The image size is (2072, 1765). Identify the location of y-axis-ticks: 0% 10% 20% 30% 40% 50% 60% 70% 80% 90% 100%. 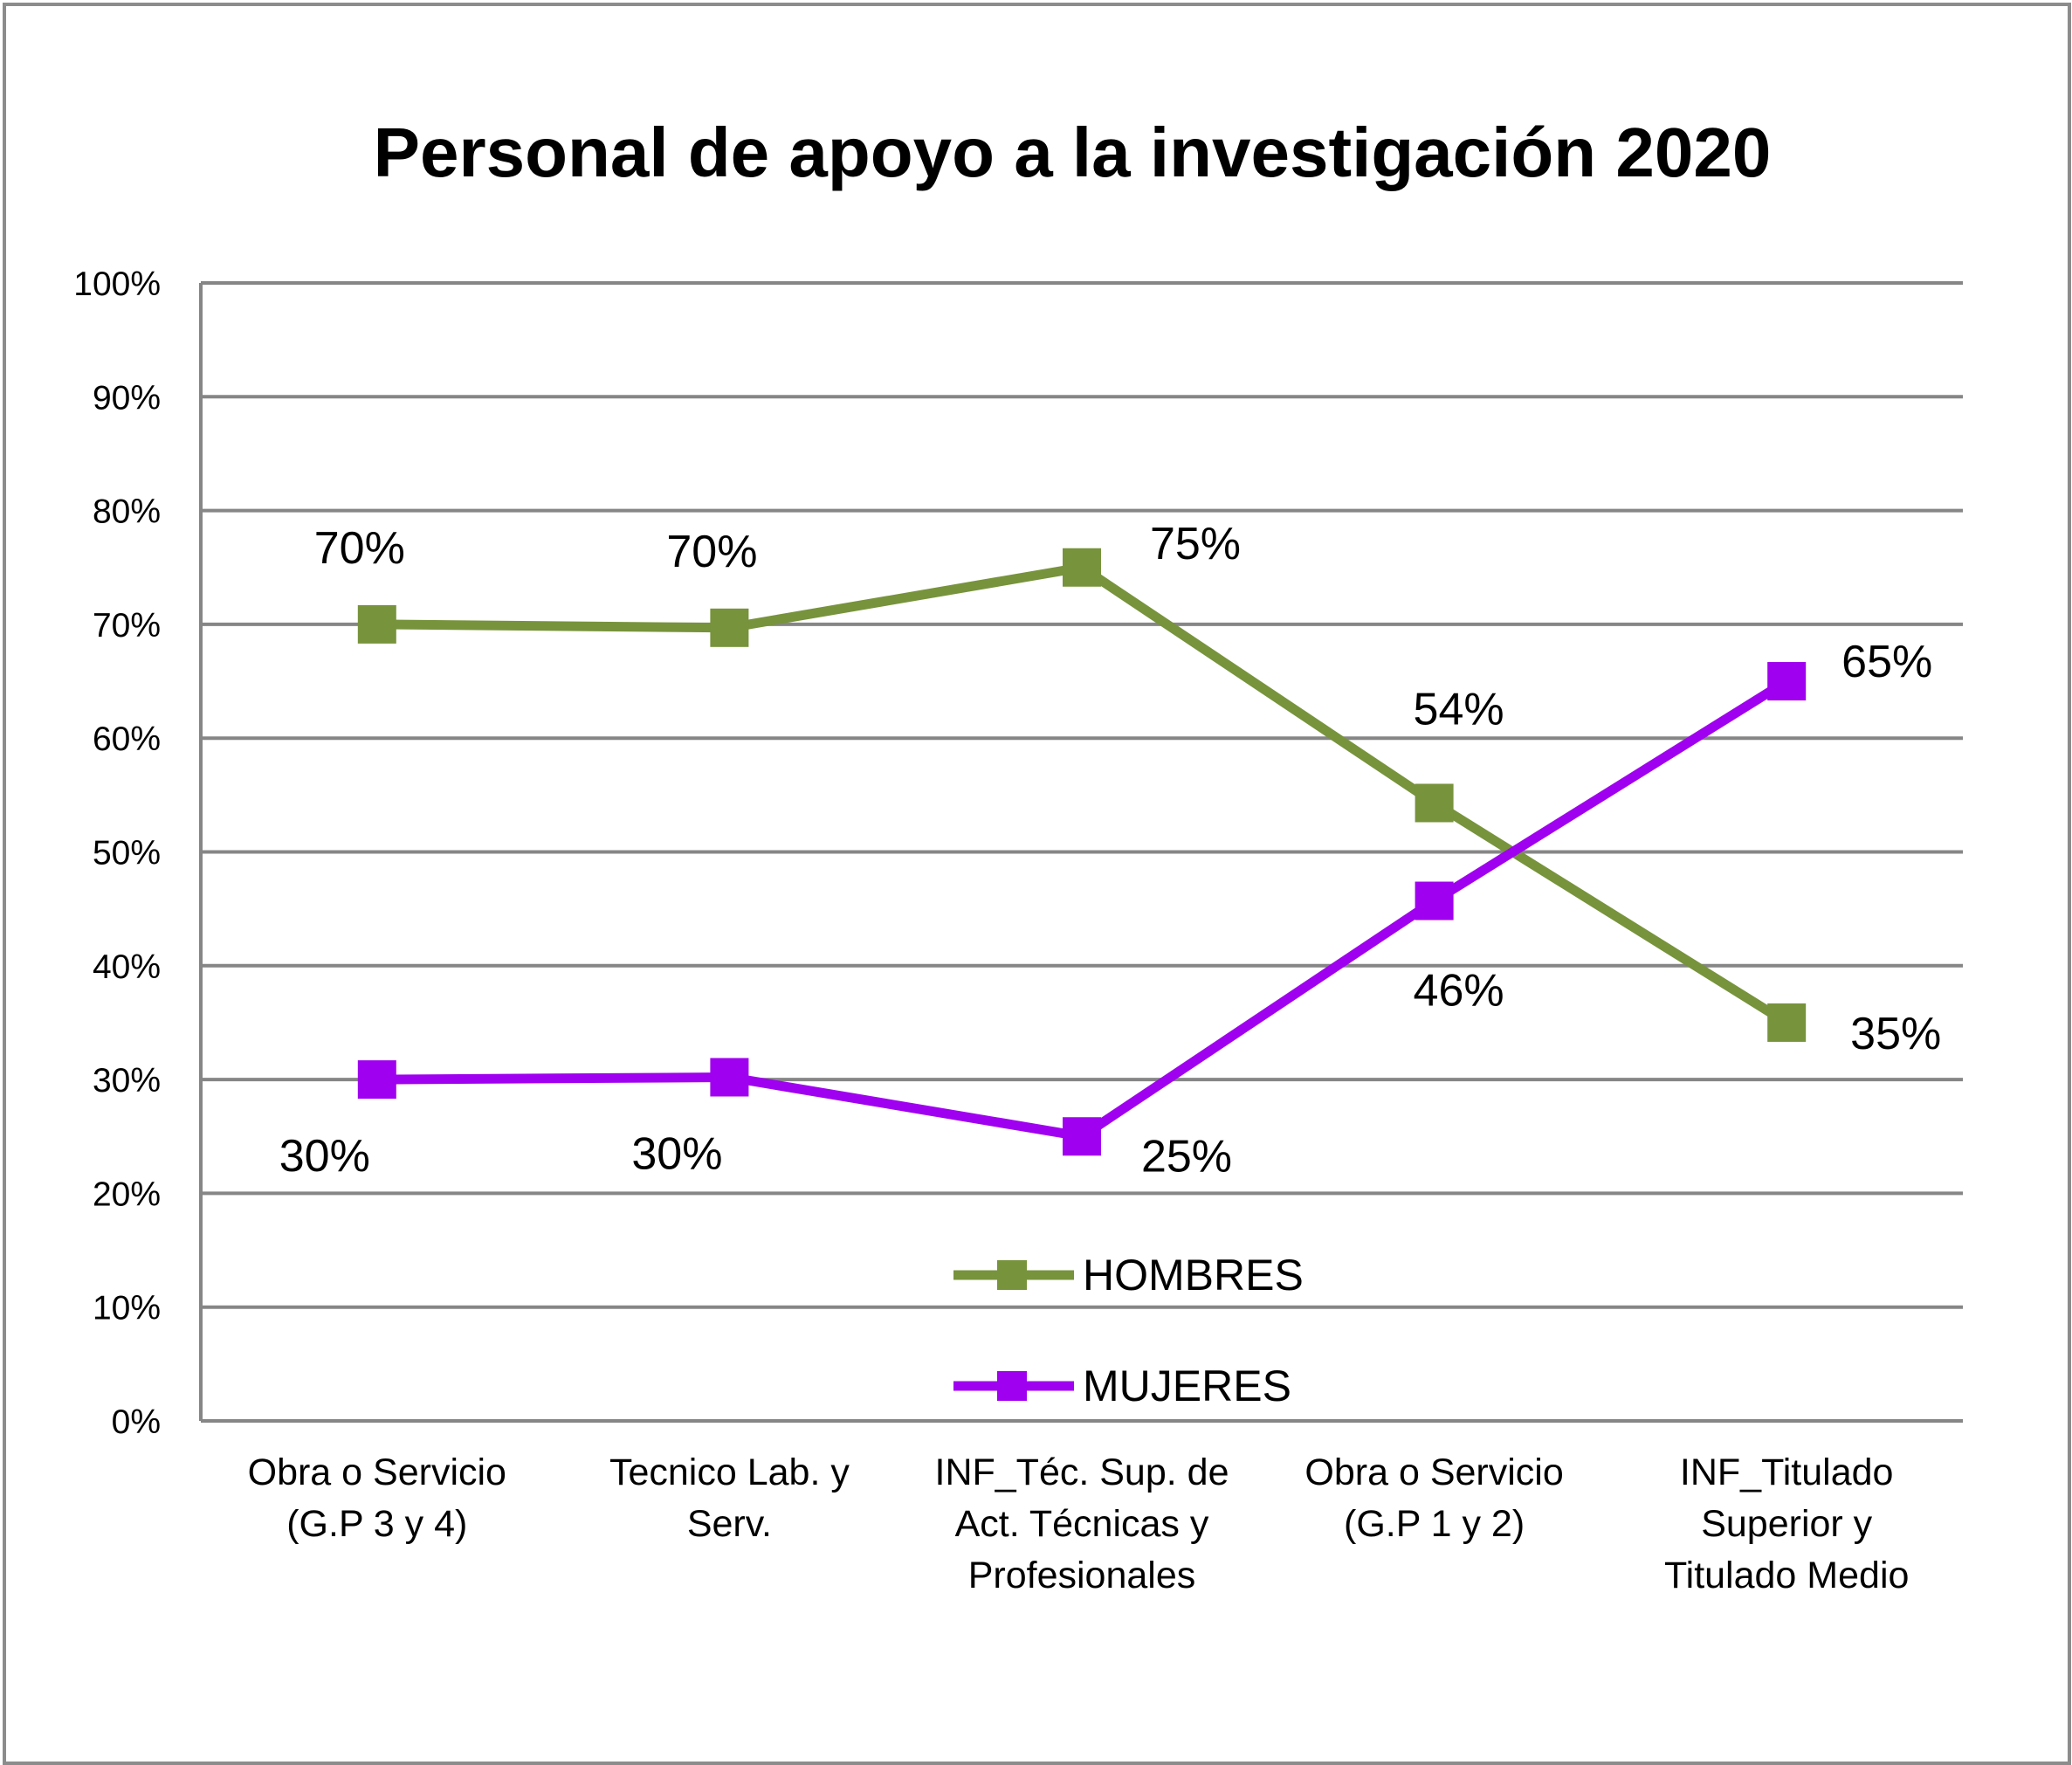
(117, 853).